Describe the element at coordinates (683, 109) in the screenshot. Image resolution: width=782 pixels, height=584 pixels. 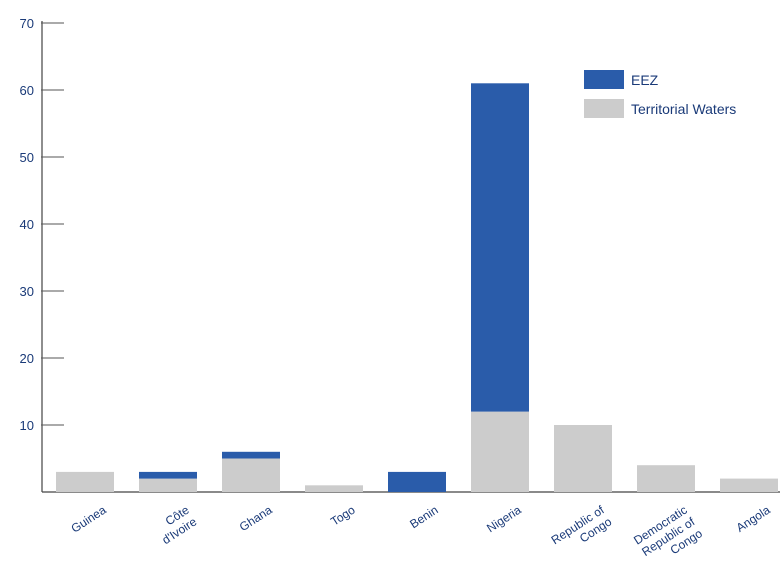
I see `legend-label: Territorial Waters` at that location.